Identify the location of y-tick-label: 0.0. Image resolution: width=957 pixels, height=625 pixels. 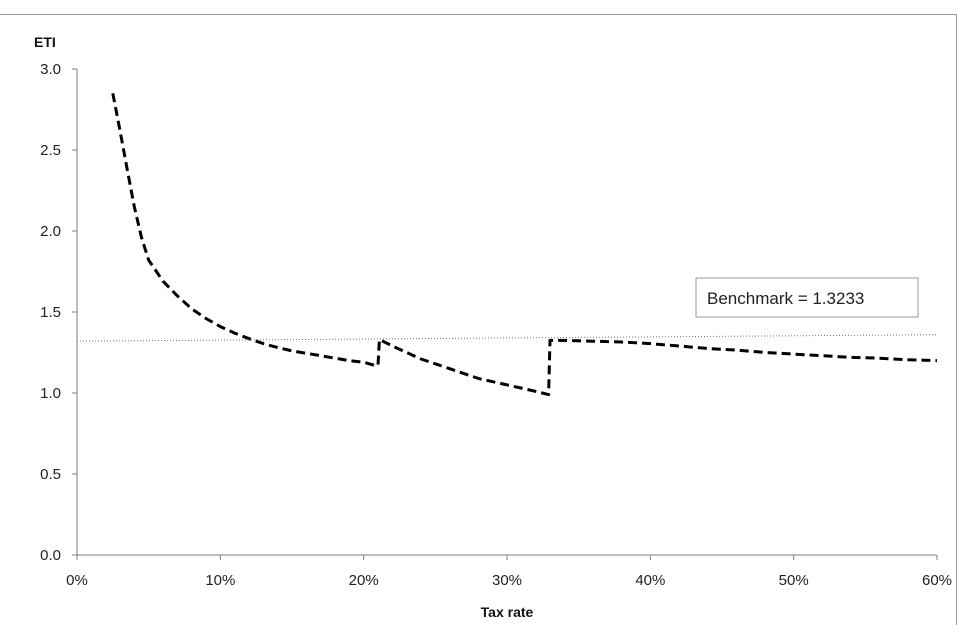
(50, 555).